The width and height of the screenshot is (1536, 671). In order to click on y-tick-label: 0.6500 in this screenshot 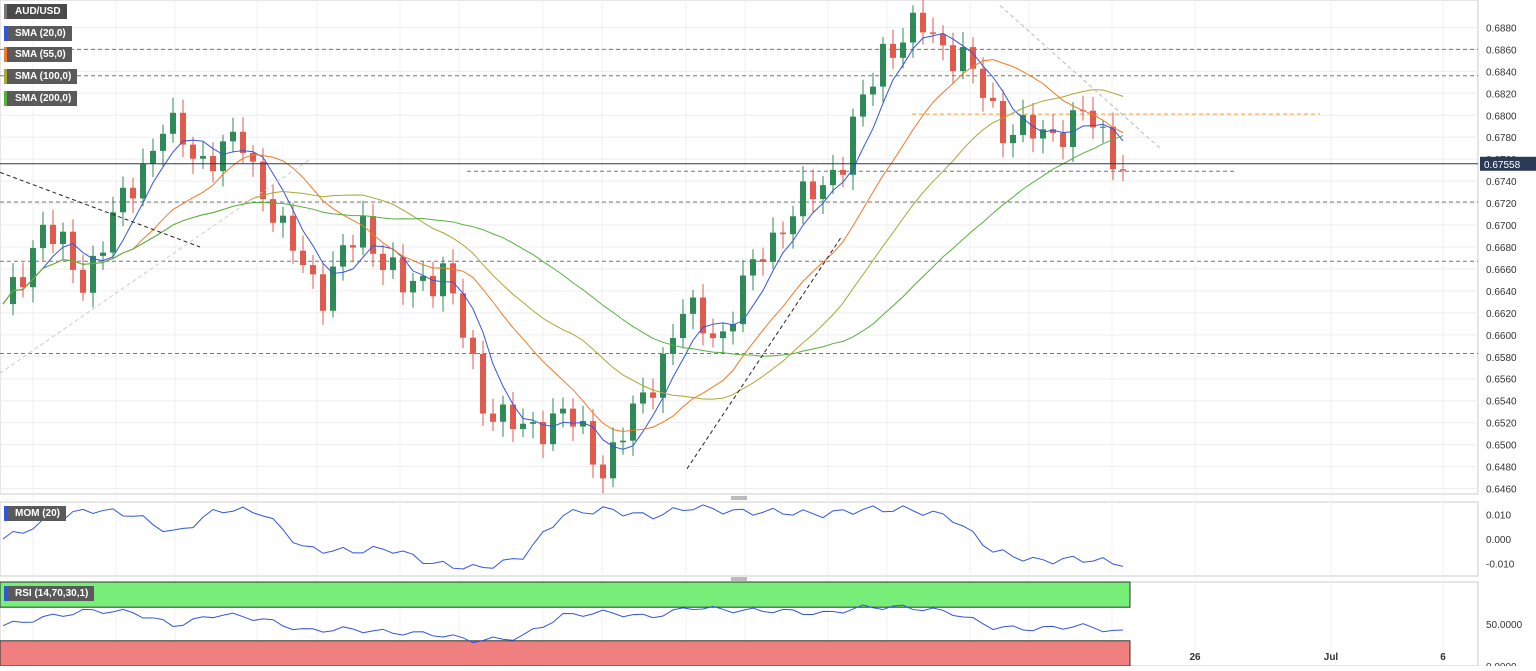, I will do `click(1501, 446)`.